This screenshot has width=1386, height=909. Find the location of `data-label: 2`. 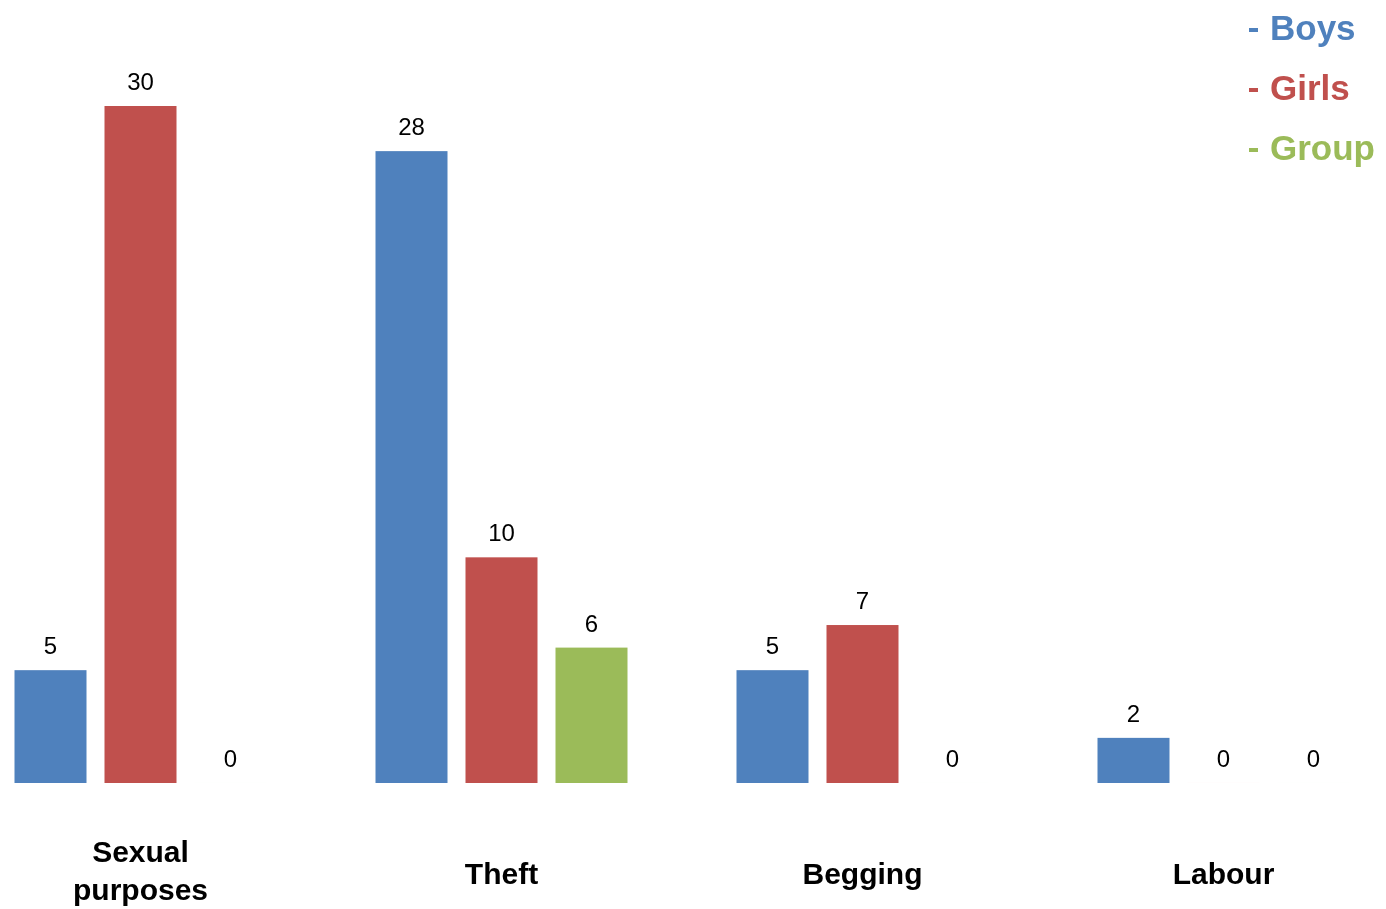

data-label: 2 is located at coordinates (1133, 713).